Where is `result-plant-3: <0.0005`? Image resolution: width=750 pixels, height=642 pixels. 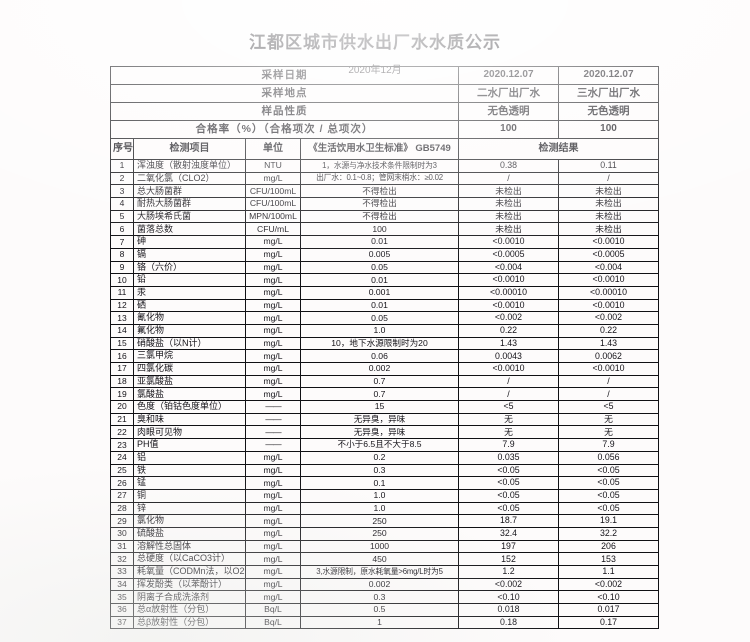 result-plant-3: <0.0005 is located at coordinates (608, 254).